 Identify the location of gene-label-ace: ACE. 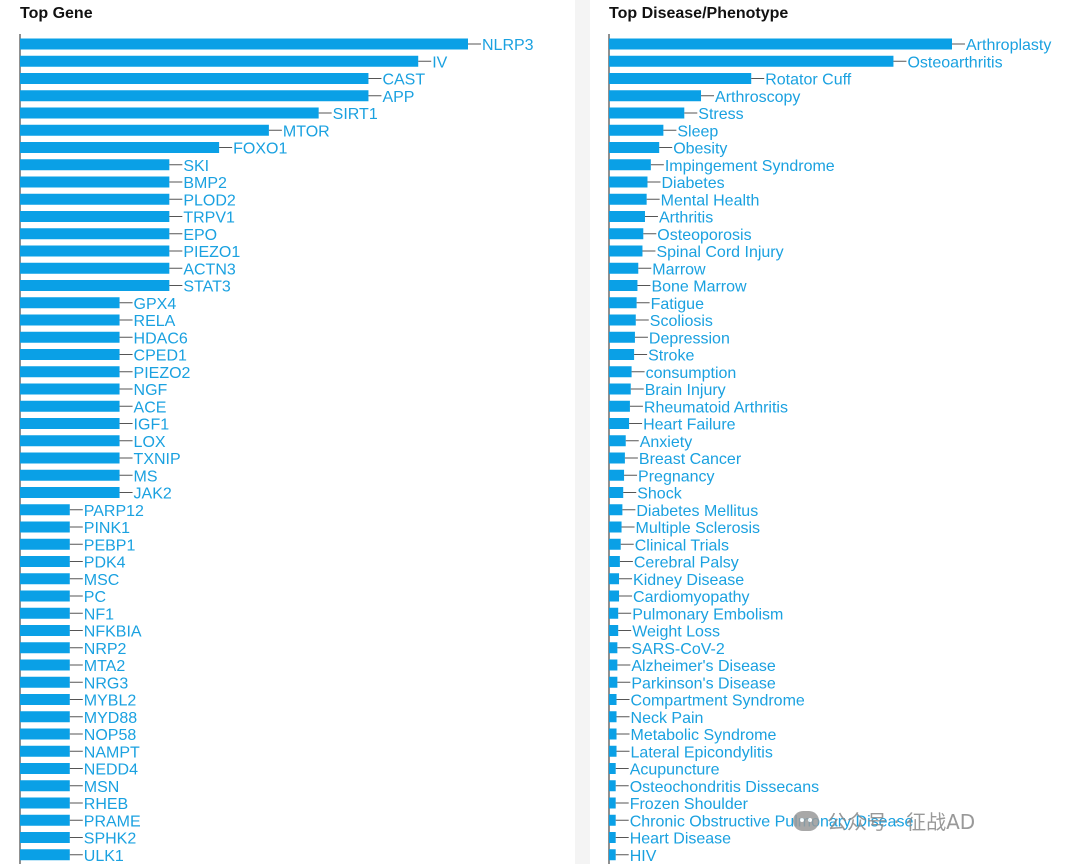
(150, 407).